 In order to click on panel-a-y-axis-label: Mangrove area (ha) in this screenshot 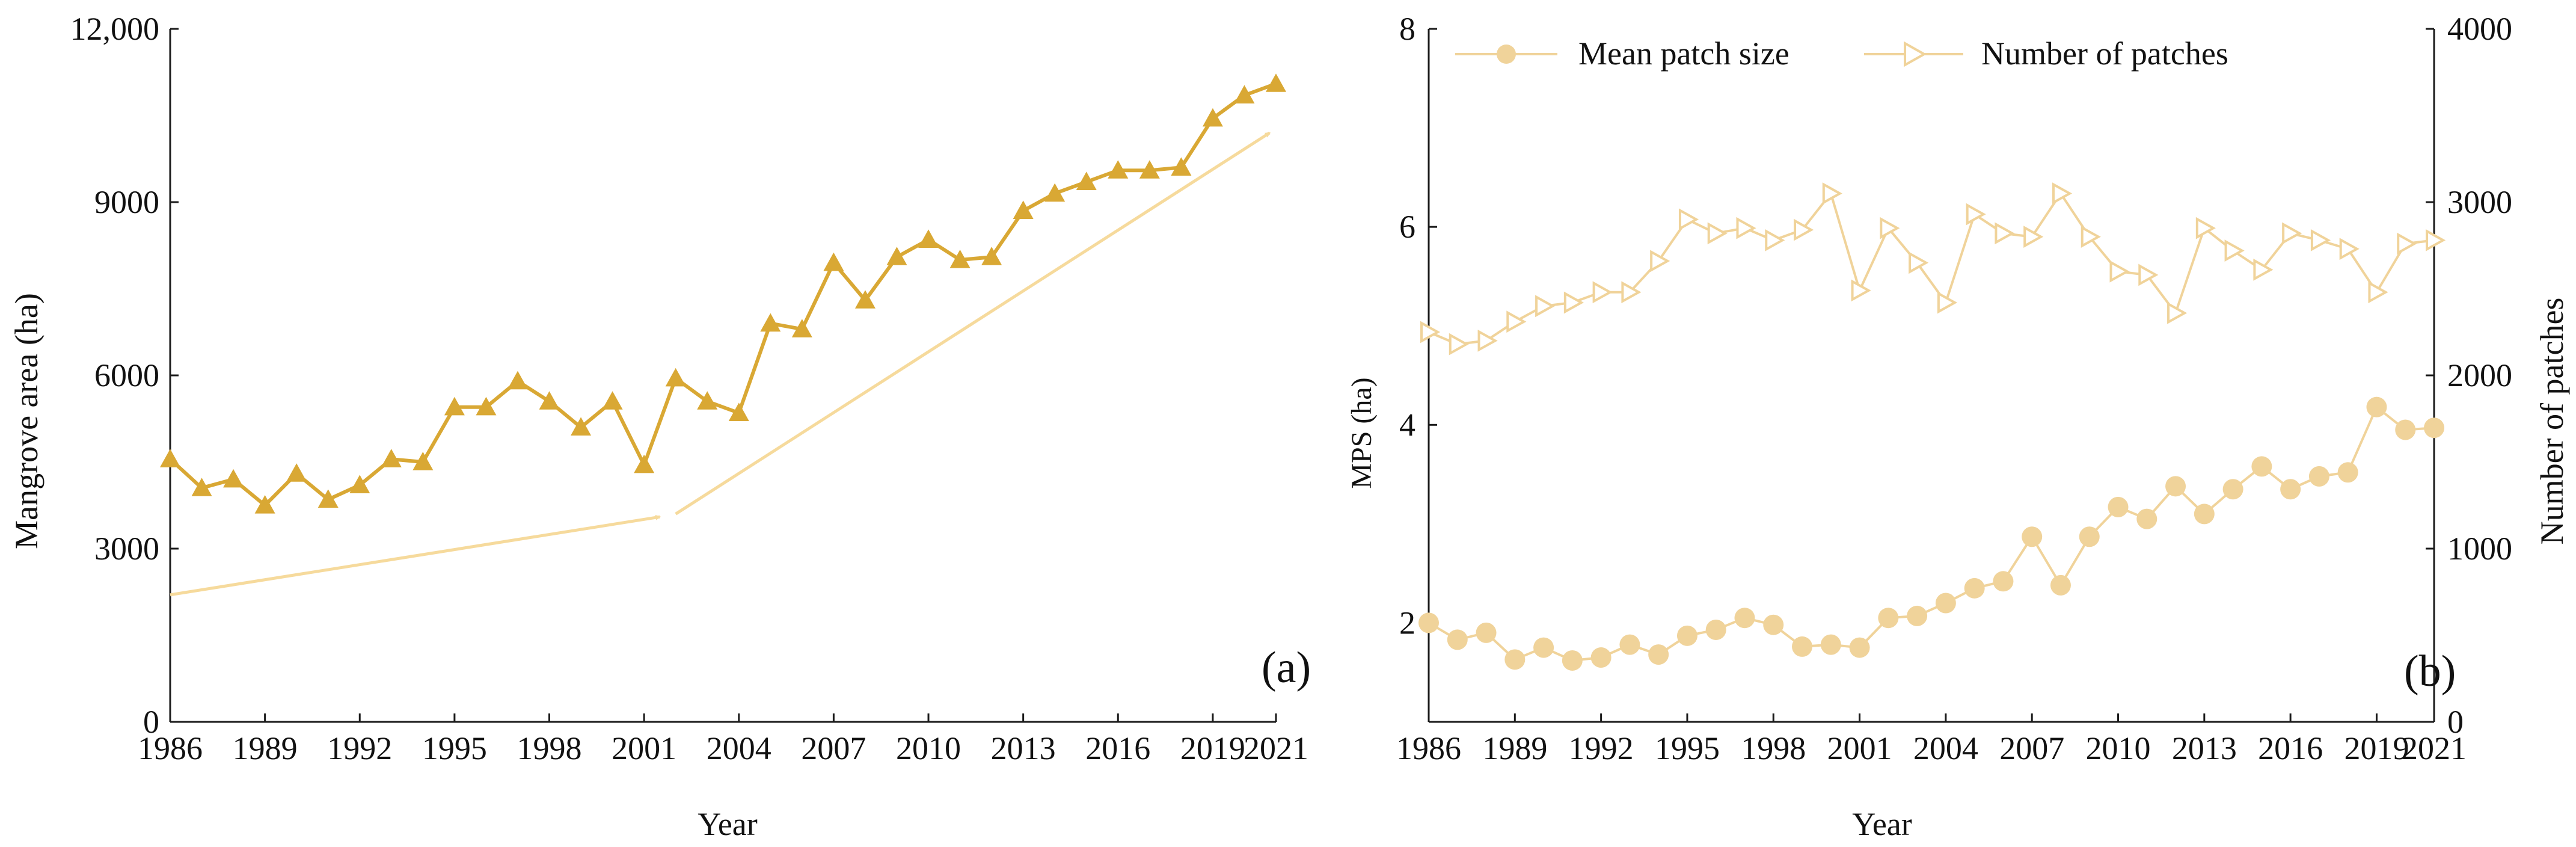, I will do `click(26, 421)`.